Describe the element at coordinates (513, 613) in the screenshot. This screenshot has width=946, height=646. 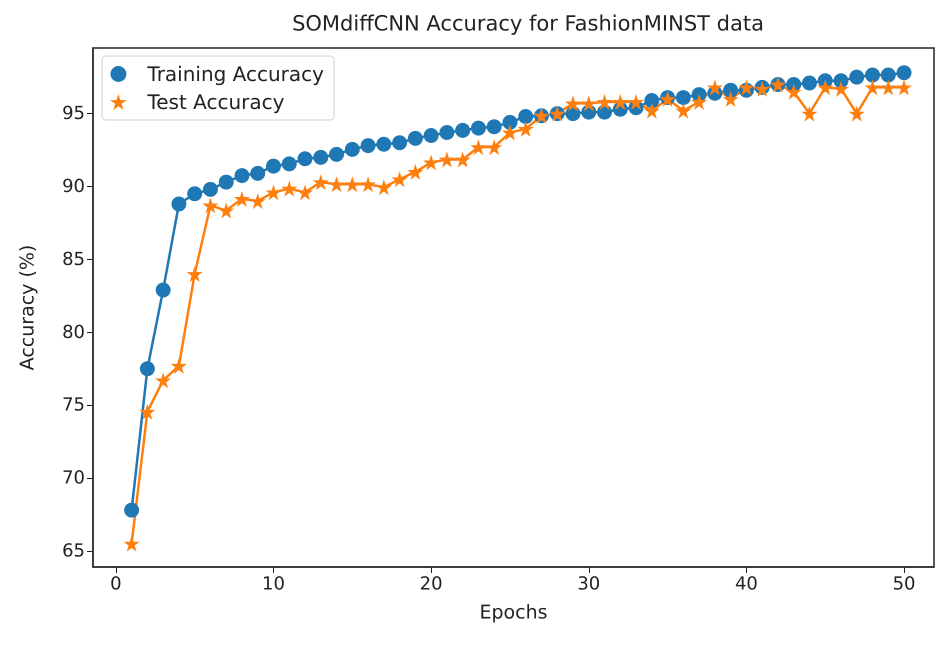
I see `x-axis-title: Epochs` at that location.